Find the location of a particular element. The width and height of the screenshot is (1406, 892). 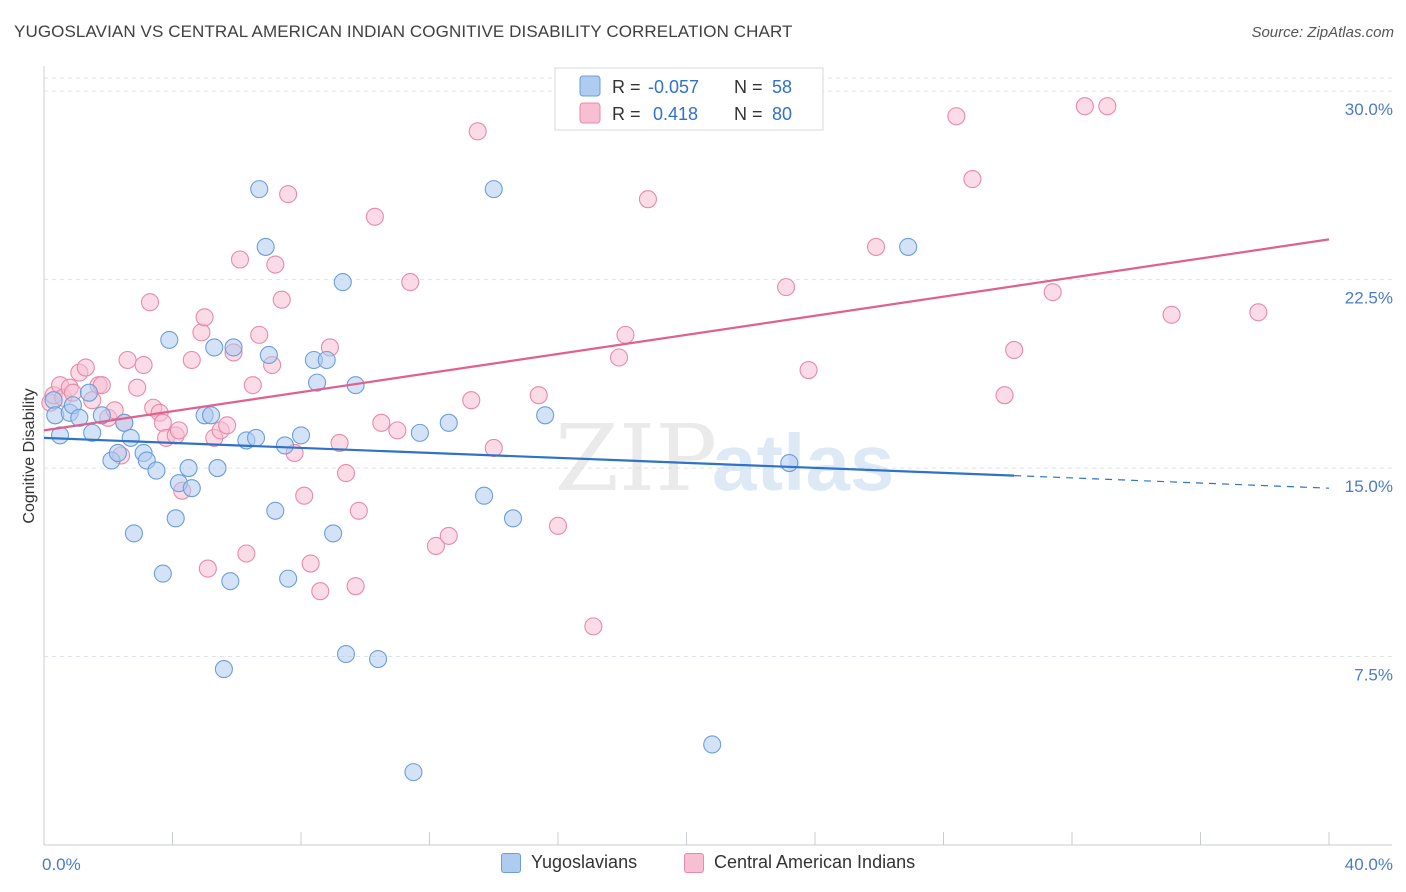

bottom-legend-item-central-american-indians: Central American Indians is located at coordinates (799, 862).